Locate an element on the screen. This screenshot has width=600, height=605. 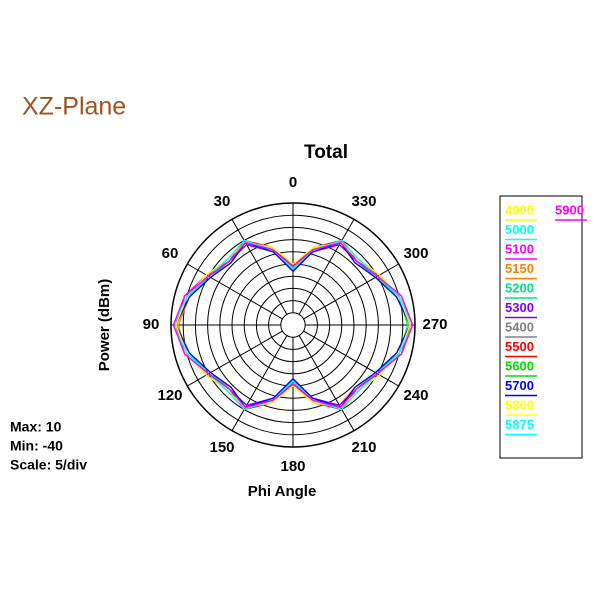
legend-label: 4900 is located at coordinates (519, 209).